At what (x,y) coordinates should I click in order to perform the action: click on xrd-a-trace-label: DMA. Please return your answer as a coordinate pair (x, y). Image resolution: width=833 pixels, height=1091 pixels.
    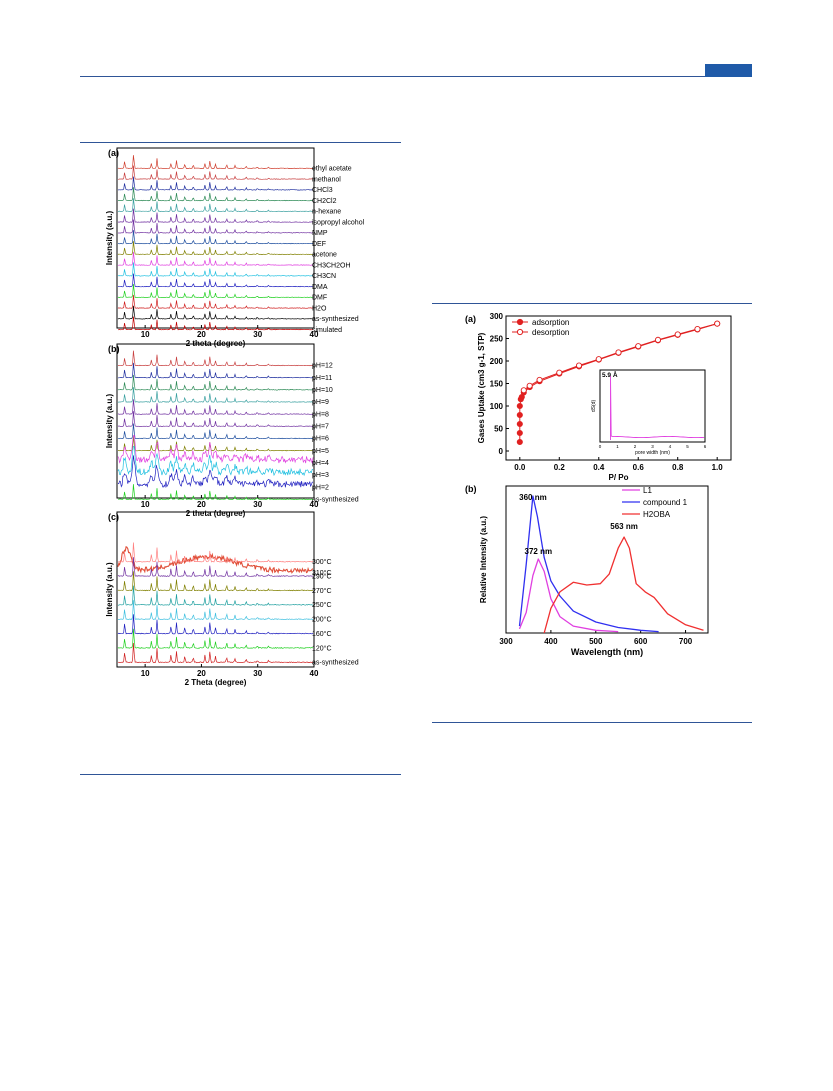
    Looking at the image, I should click on (320, 287).